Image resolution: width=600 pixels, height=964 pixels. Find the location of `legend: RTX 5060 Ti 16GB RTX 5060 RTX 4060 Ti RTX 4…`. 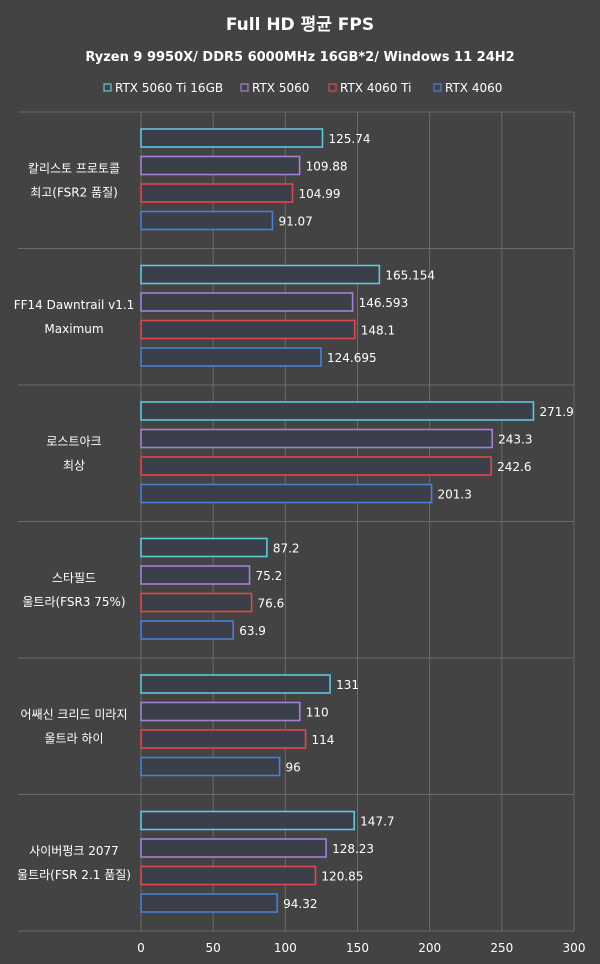

legend: RTX 5060 Ti 16GB RTX 5060 RTX 4060 Ti RTX 4… is located at coordinates (302, 88).